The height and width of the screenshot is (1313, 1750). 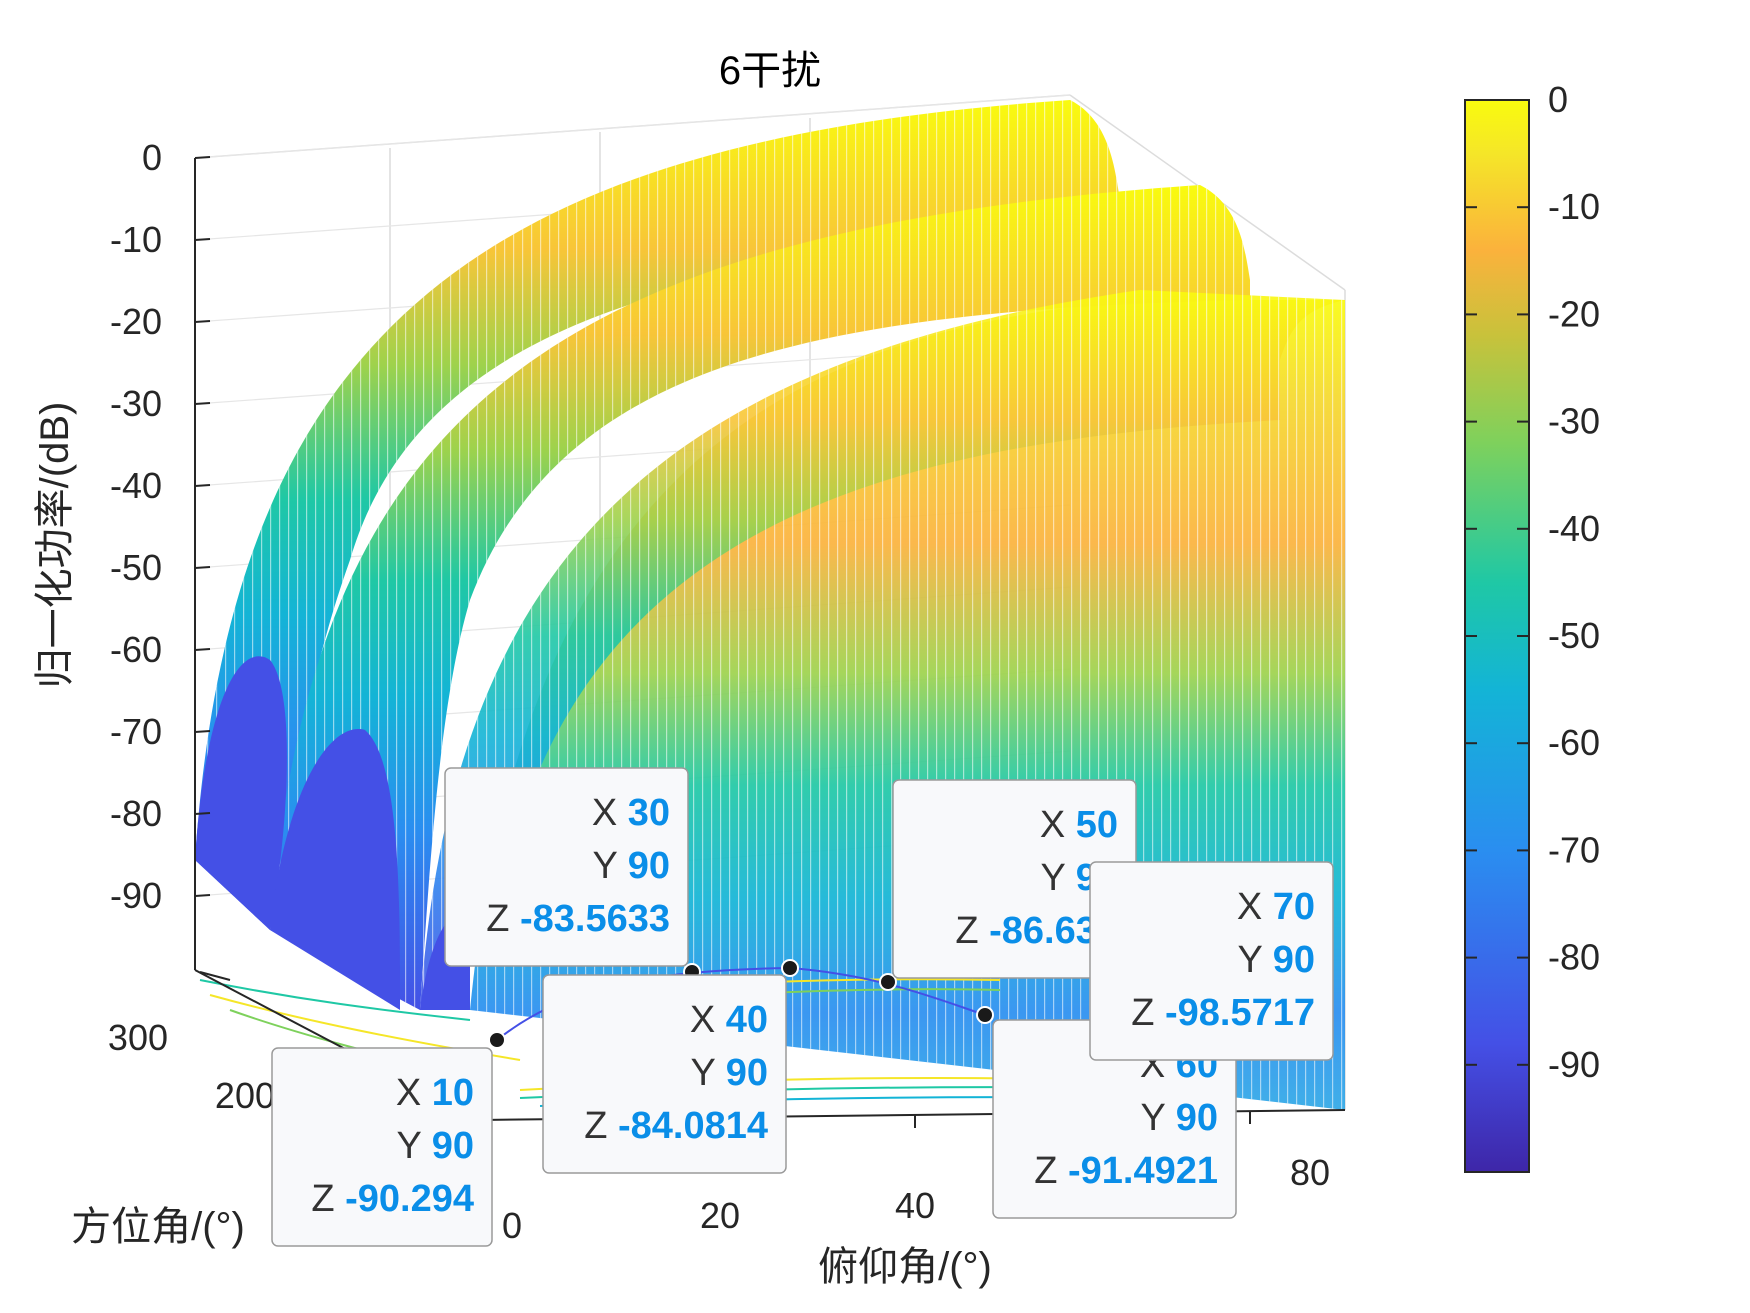 I want to click on datatip: X 10 Y 90 Z -90.294, so click(x=382, y=1147).